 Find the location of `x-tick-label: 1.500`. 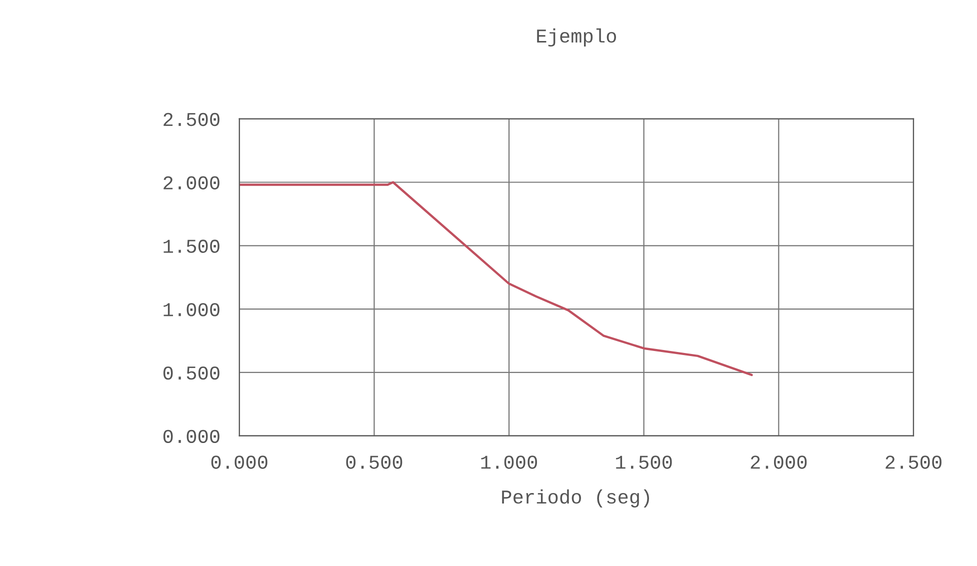

x-tick-label: 1.500 is located at coordinates (644, 462).